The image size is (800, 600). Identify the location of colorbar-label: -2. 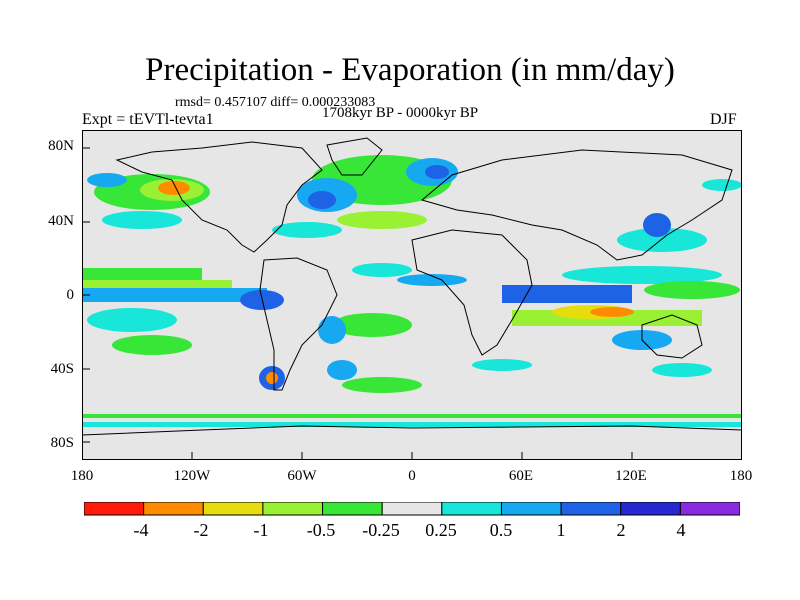
(201, 530).